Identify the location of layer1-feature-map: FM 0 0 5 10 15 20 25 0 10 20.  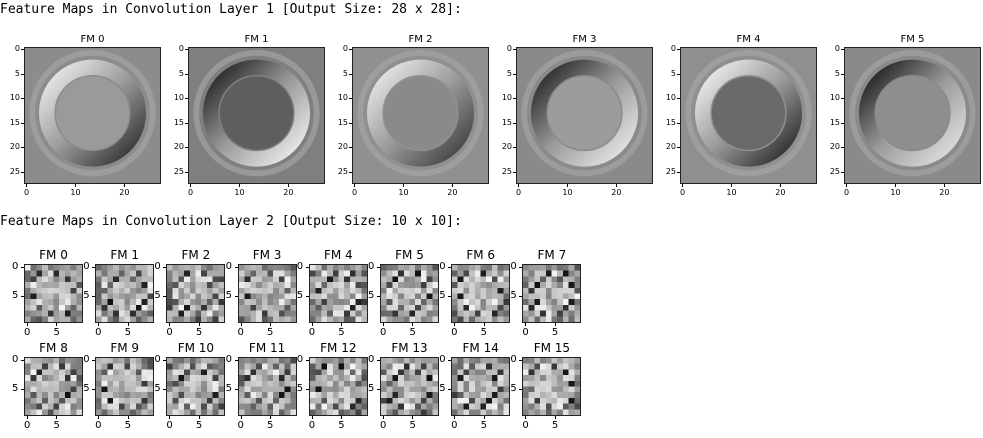
(84, 117).